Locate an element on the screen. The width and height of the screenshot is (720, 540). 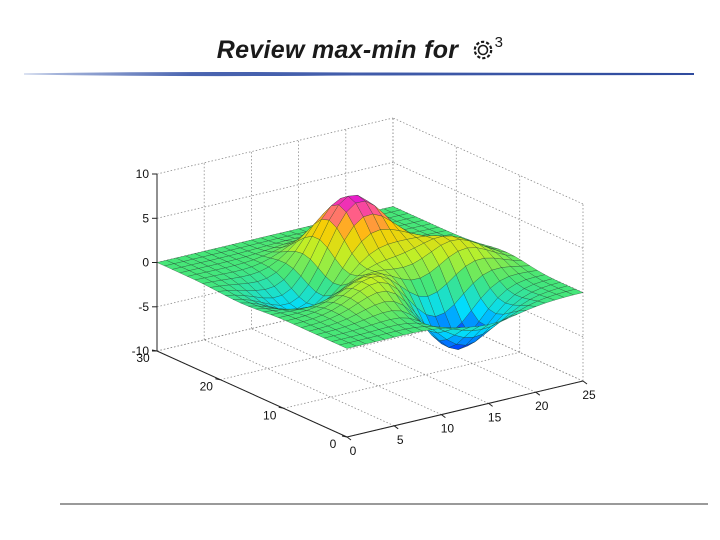
slide-title: Review max-min for 3 is located at coordinates (360, 51).